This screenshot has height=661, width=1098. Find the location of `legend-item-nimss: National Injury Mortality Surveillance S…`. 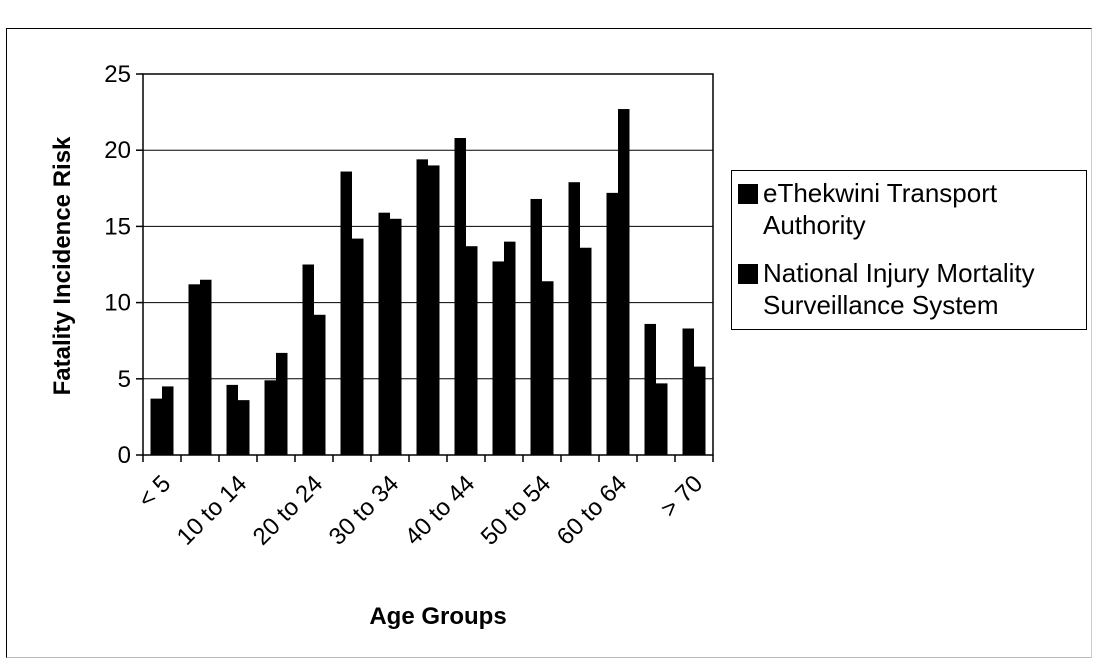

legend-item-nimss: National Injury Mortality Surveillance S… is located at coordinates (911, 289).